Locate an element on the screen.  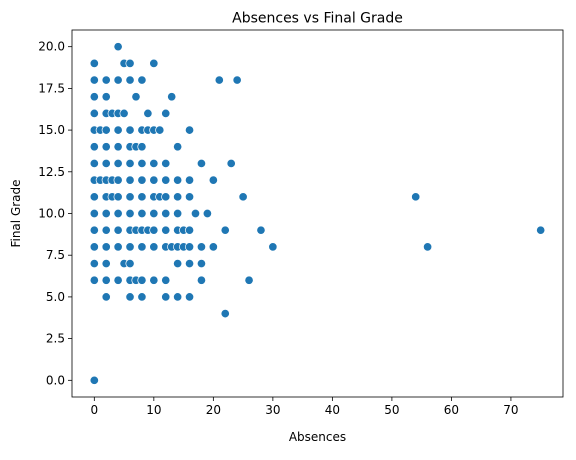
y-tick-label: 15.0 is located at coordinates (51, 130).